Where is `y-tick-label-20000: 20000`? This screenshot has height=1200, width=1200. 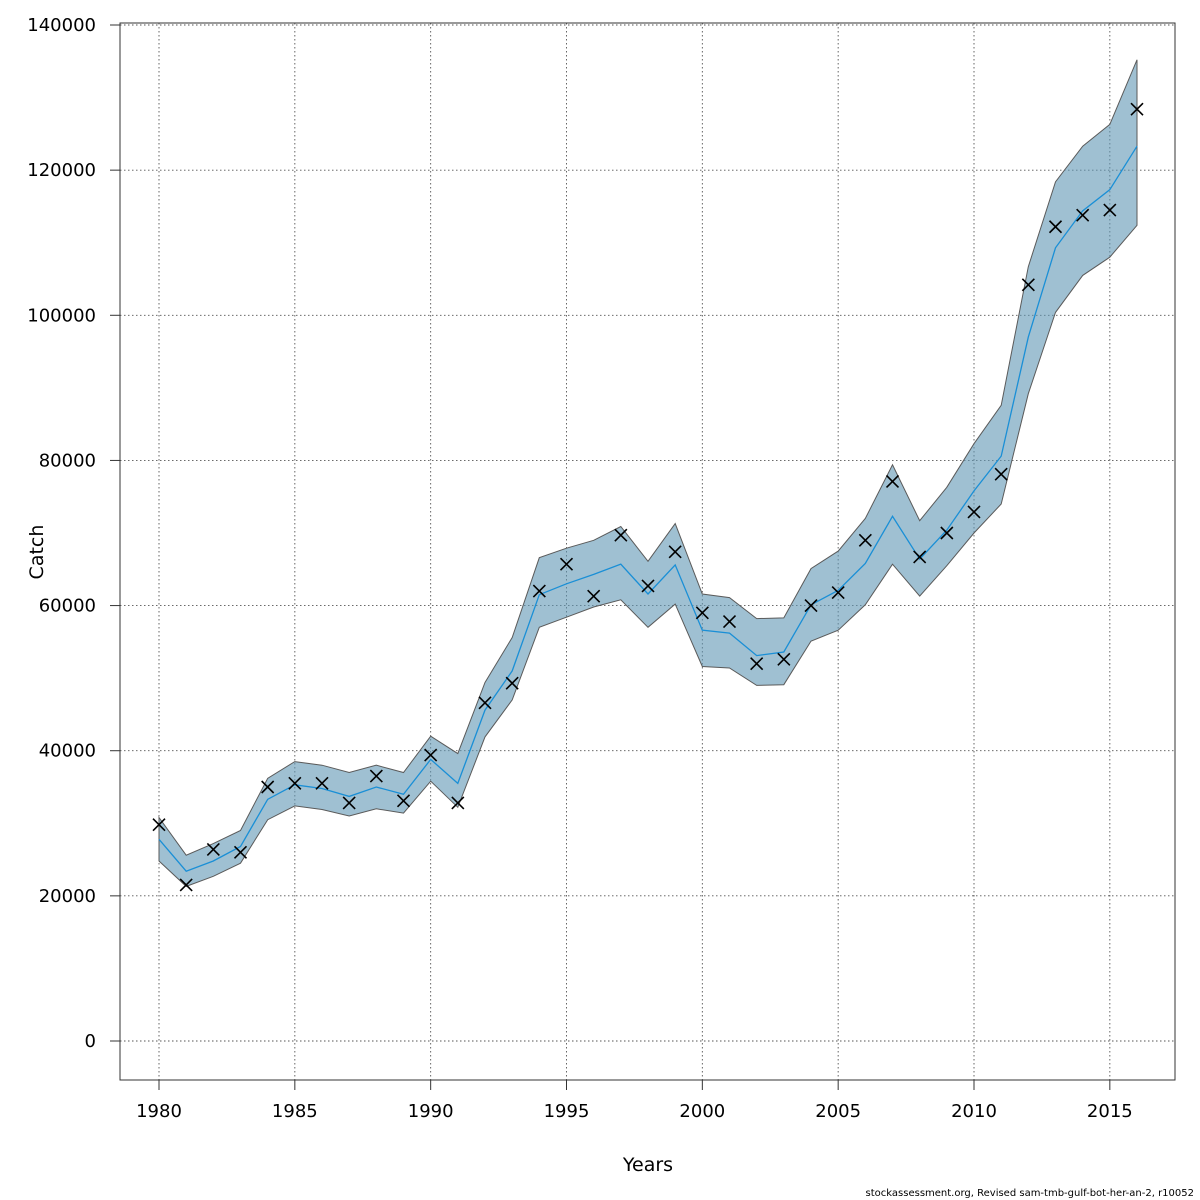 y-tick-label-20000: 20000 is located at coordinates (67, 896).